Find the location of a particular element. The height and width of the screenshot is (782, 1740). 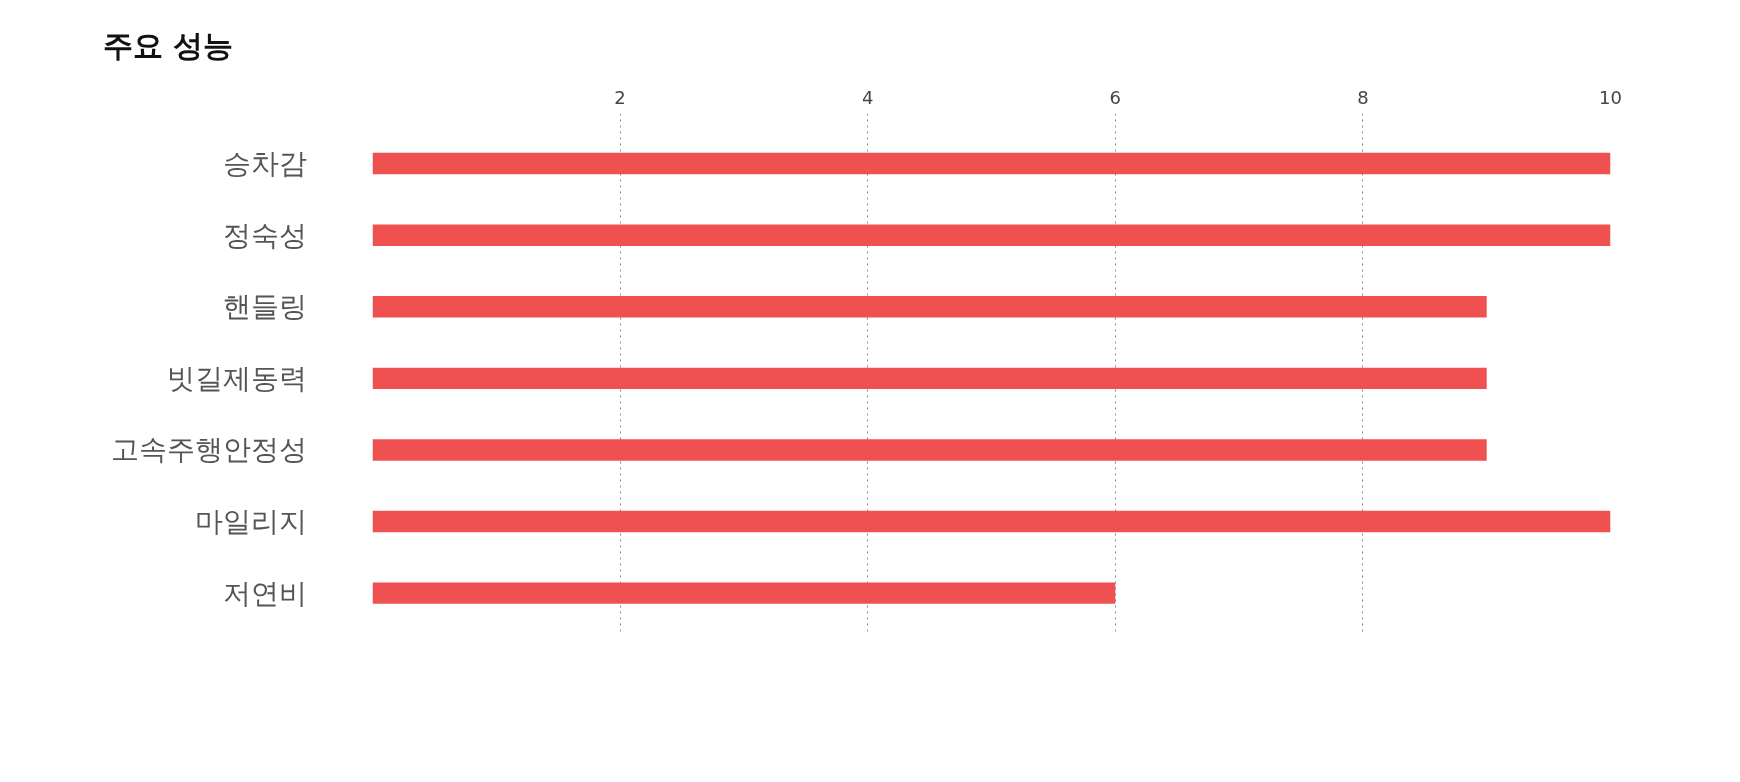

y-tick-label: 핸들링 is located at coordinates (264, 307).